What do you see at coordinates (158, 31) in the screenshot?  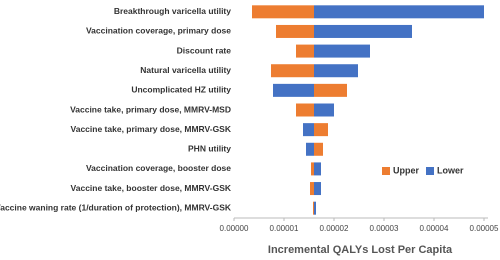 I see `category-label: Vaccination coverage, primary dose` at bounding box center [158, 31].